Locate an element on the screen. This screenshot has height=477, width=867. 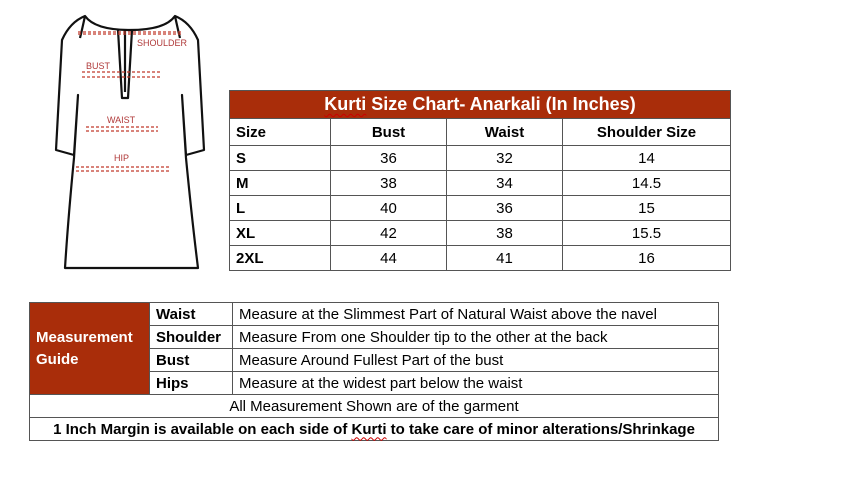
value-cell: 34 is located at coordinates (504, 183).